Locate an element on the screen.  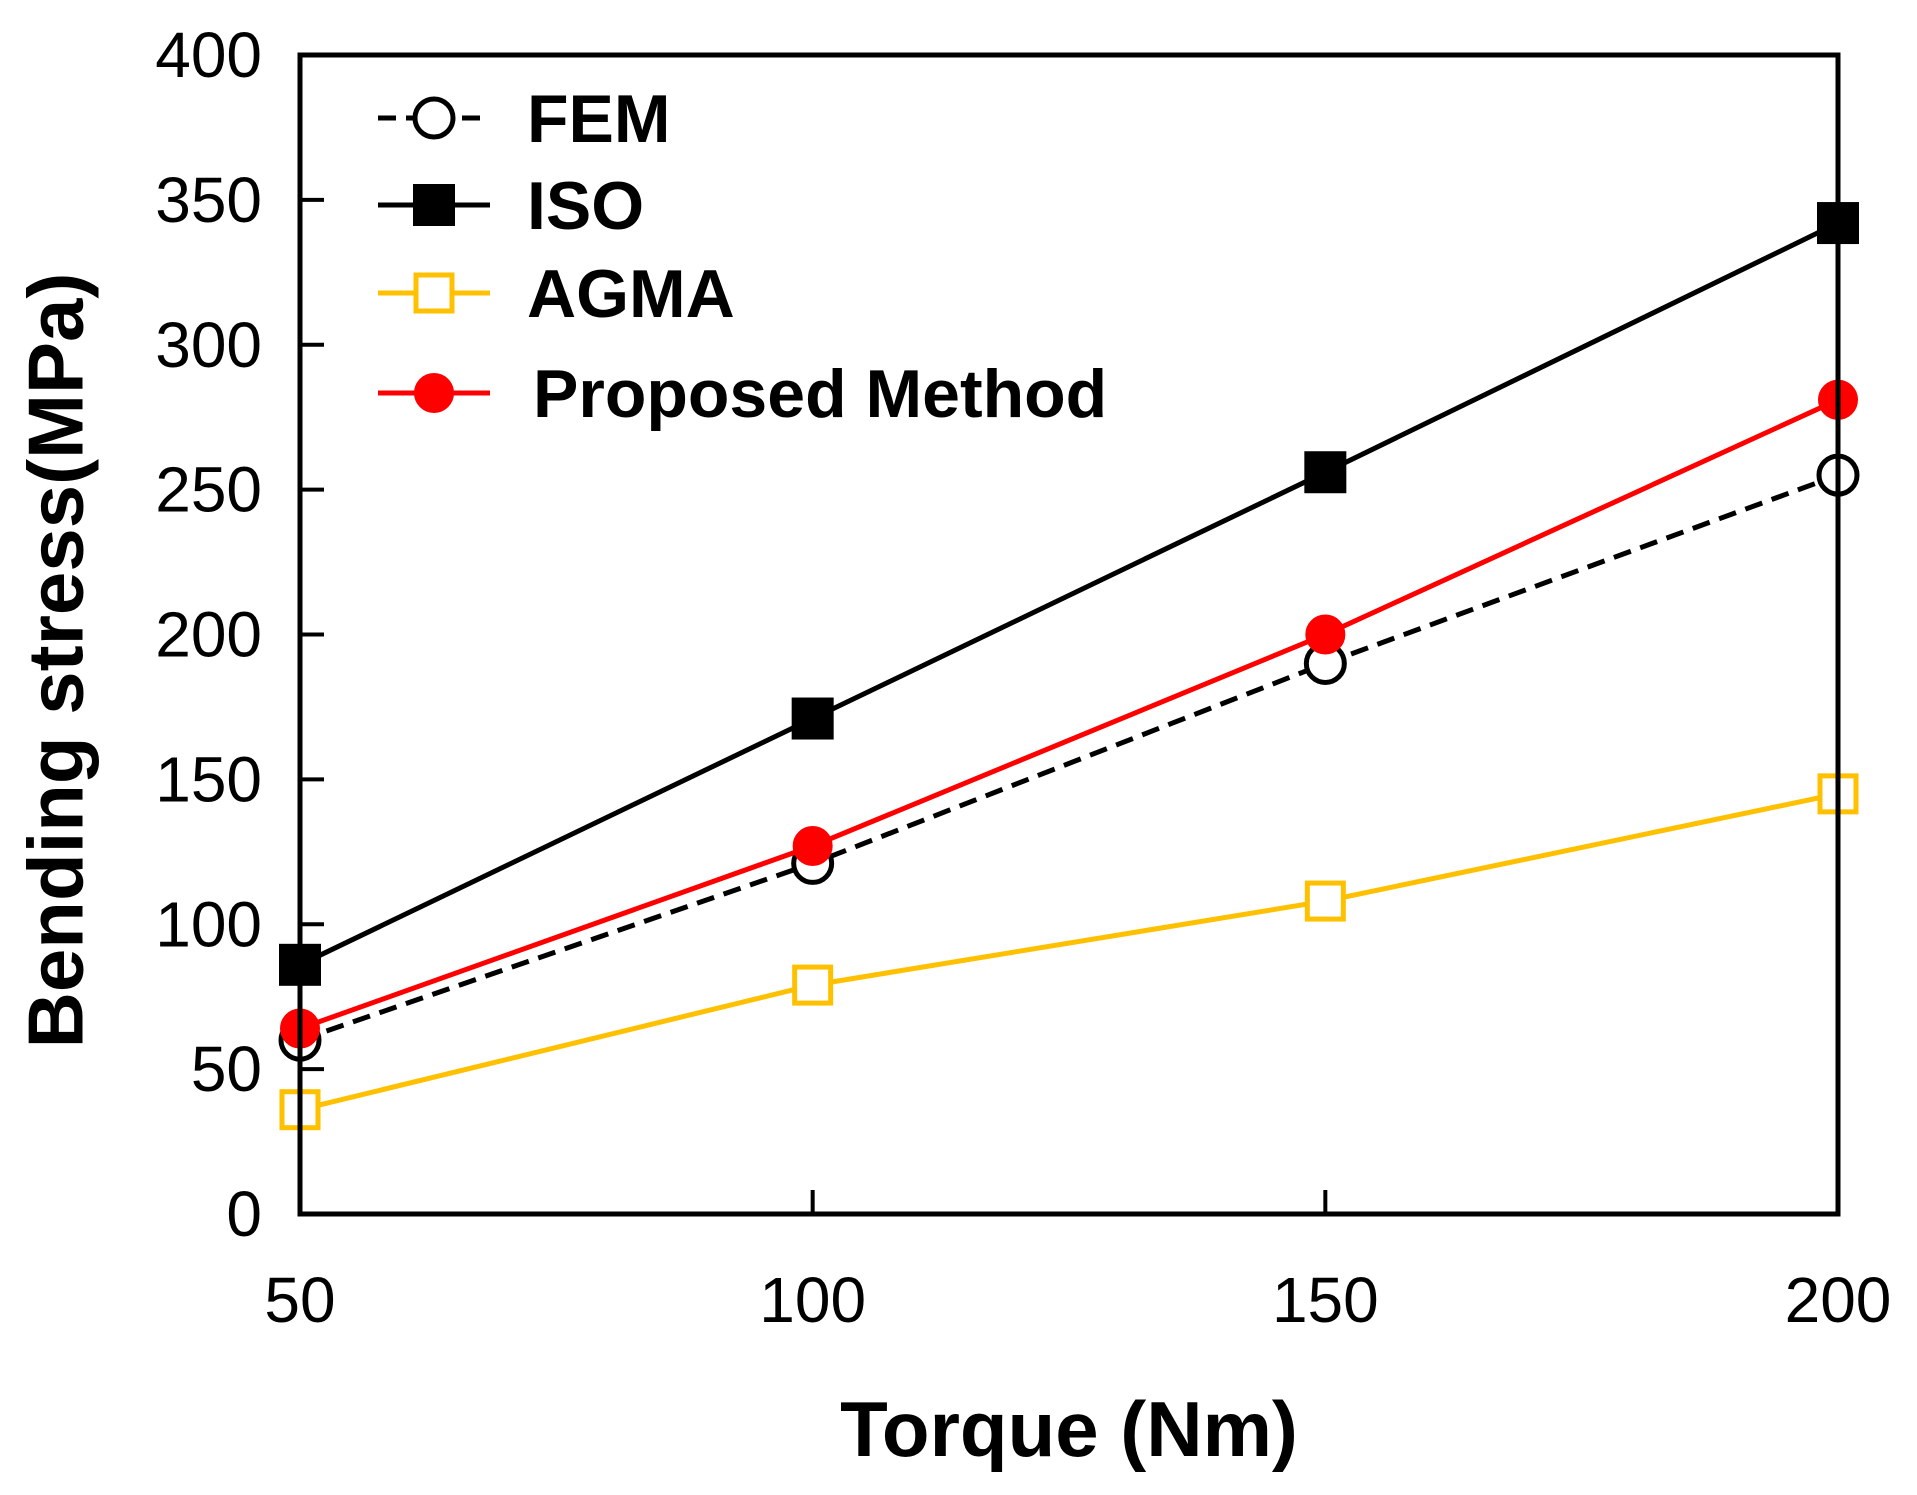
x-axis-title: Torque (Nm) is located at coordinates (1069, 1429).